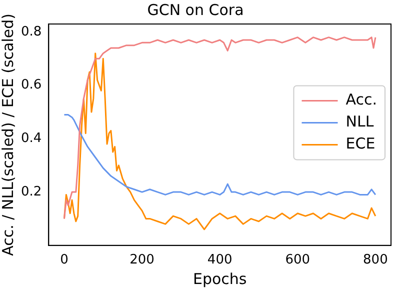  What do you see at coordinates (142, 260) in the screenshot?
I see `x-tick-label: 200` at bounding box center [142, 260].